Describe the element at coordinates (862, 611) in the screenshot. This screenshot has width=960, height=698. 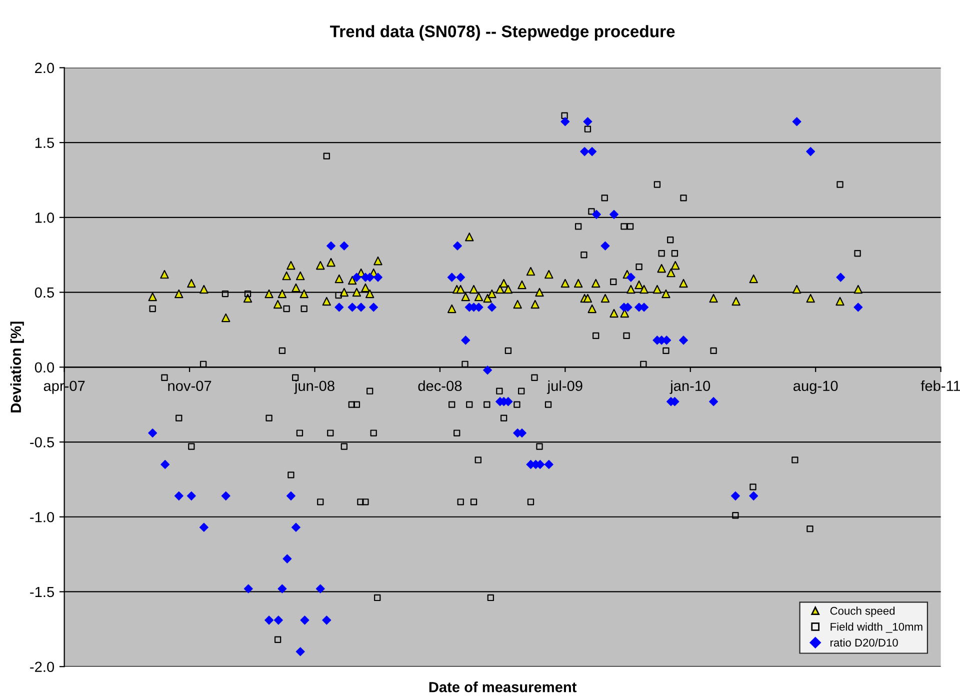
I see `legend-label: Couch speed` at that location.